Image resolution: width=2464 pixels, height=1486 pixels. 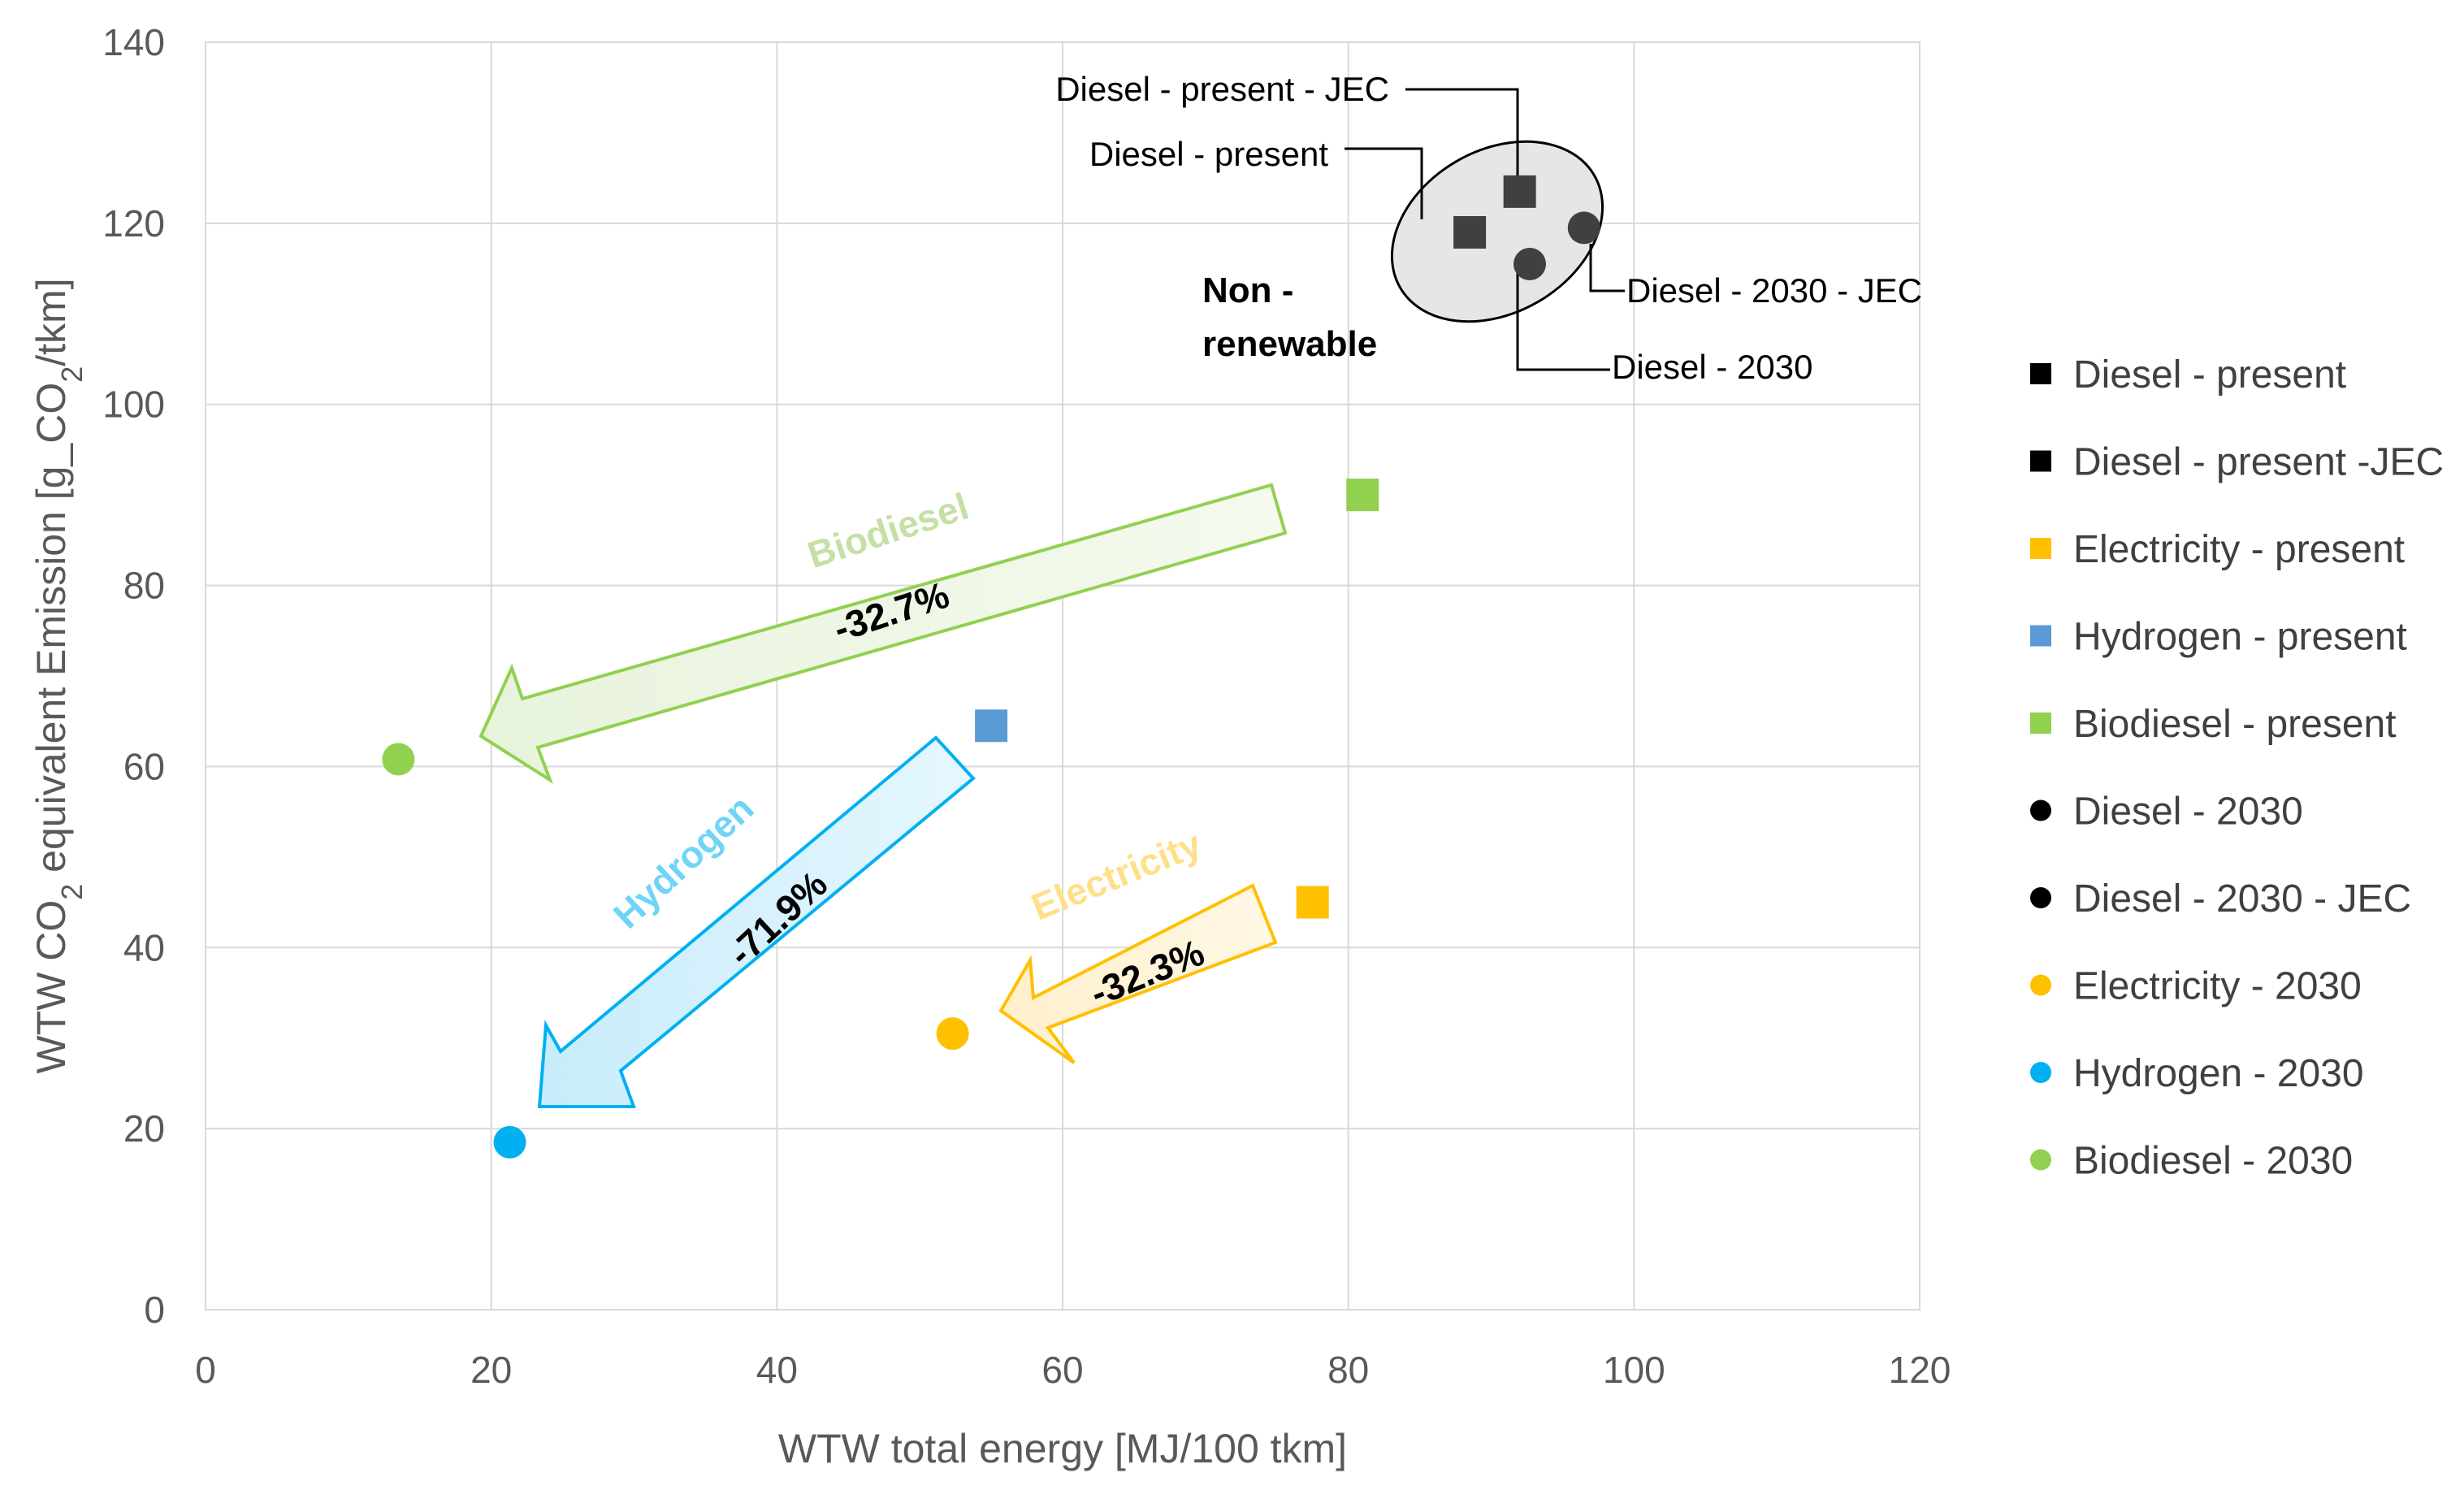 I want to click on x-tick-label: 0, so click(x=205, y=1370).